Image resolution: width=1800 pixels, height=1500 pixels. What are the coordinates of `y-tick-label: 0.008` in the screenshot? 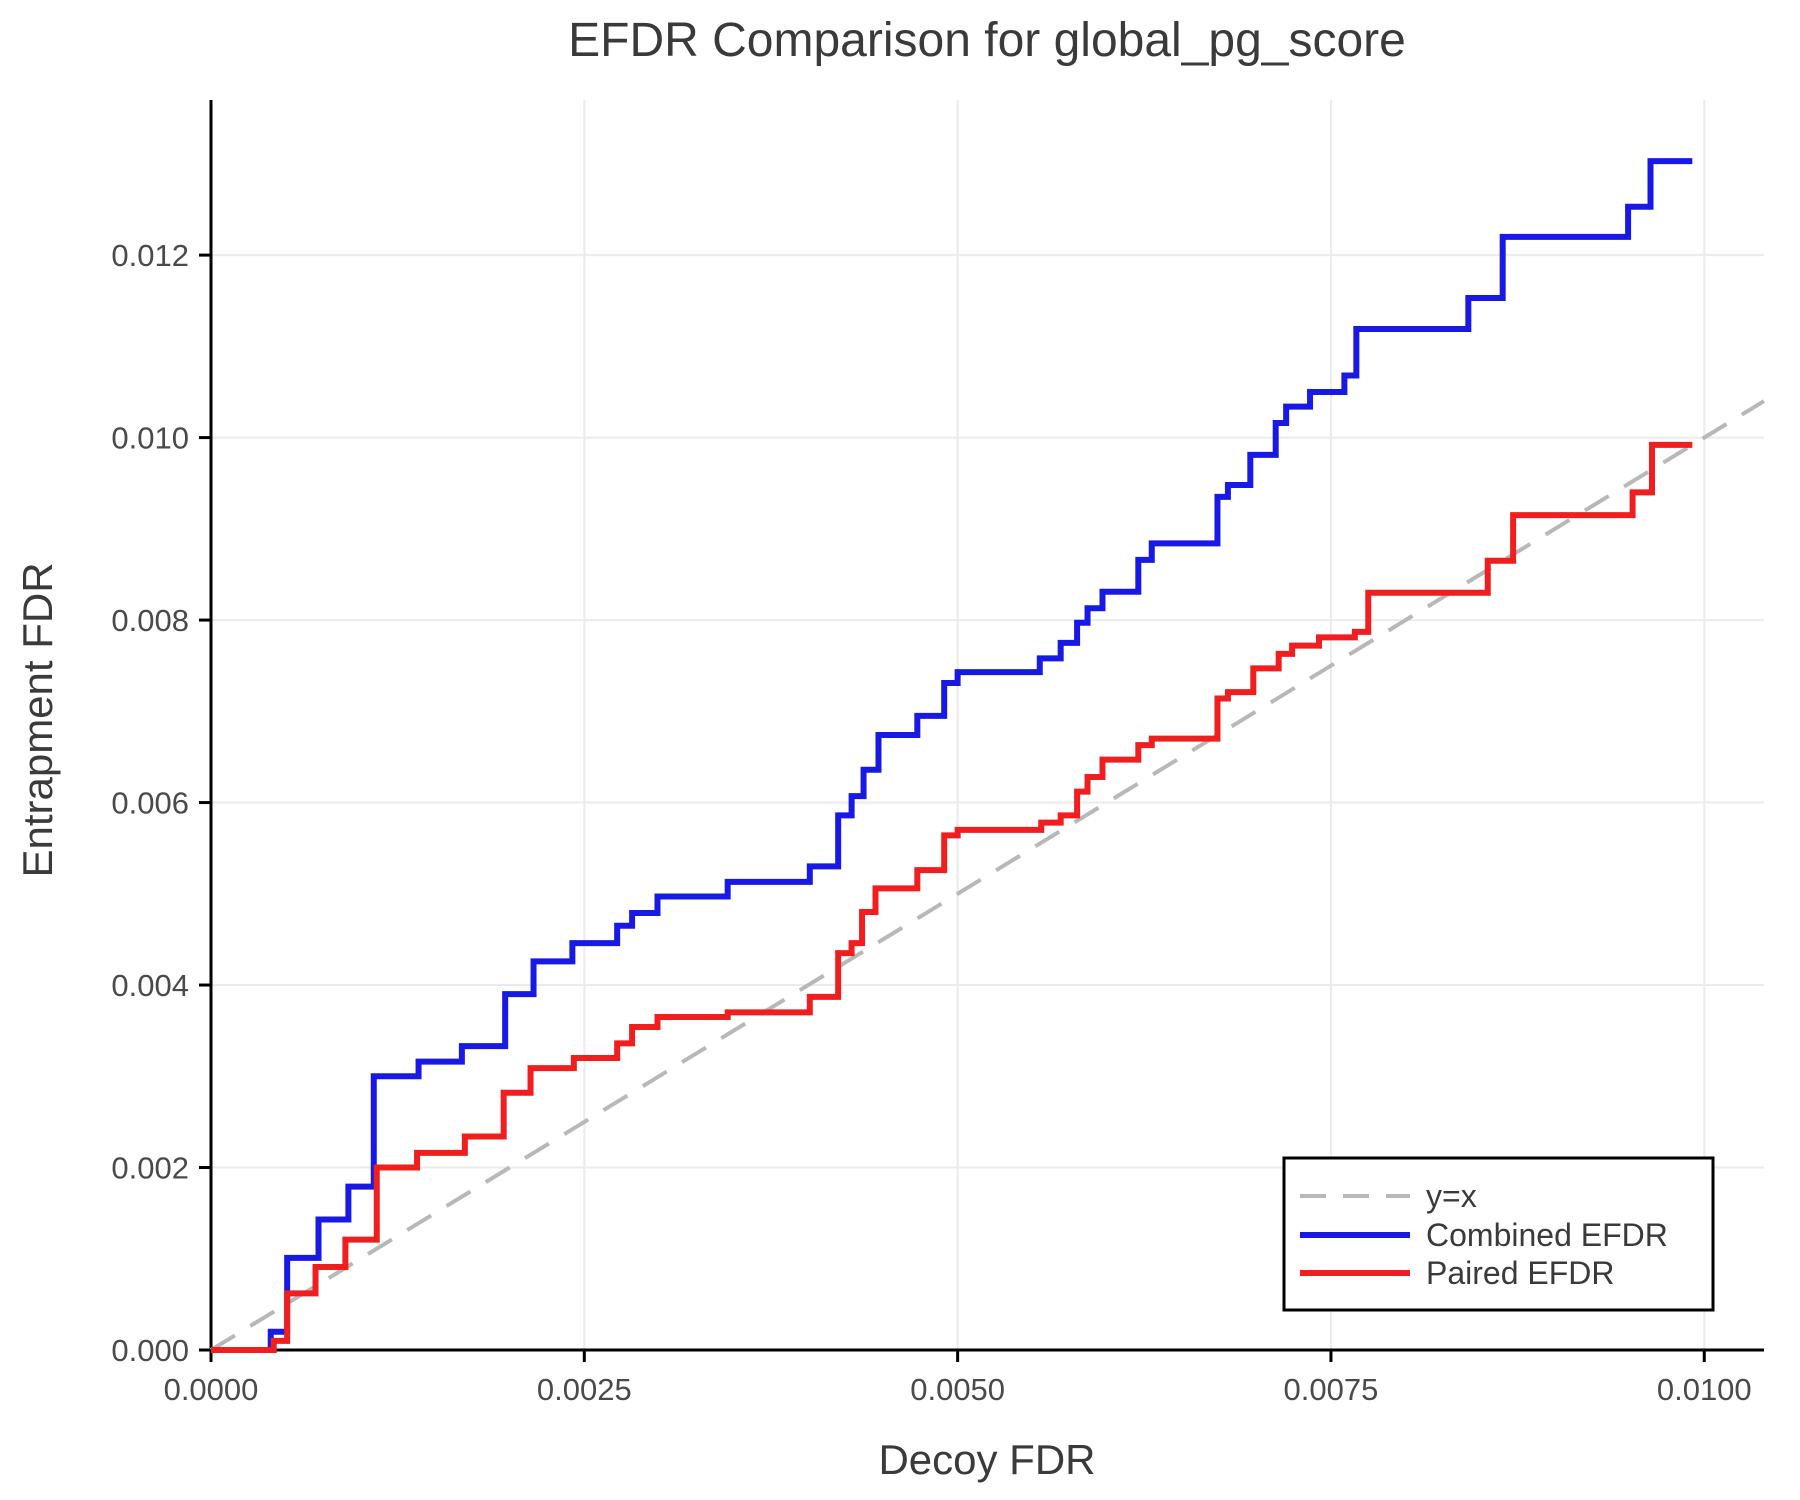 It's located at (150, 620).